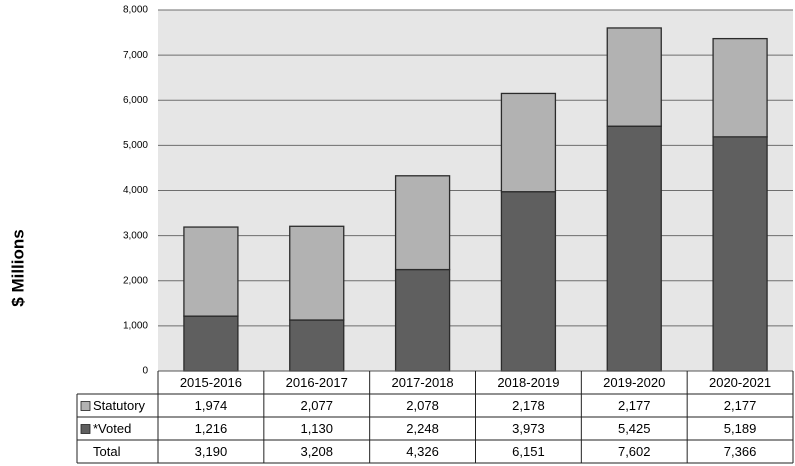 The image size is (795, 466). What do you see at coordinates (316, 451) in the screenshot?
I see `table-cell: 3,208` at bounding box center [316, 451].